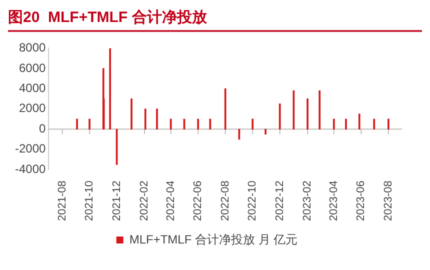 This screenshot has width=430, height=270. I want to click on x-tick-label: 2022-08, so click(225, 201).